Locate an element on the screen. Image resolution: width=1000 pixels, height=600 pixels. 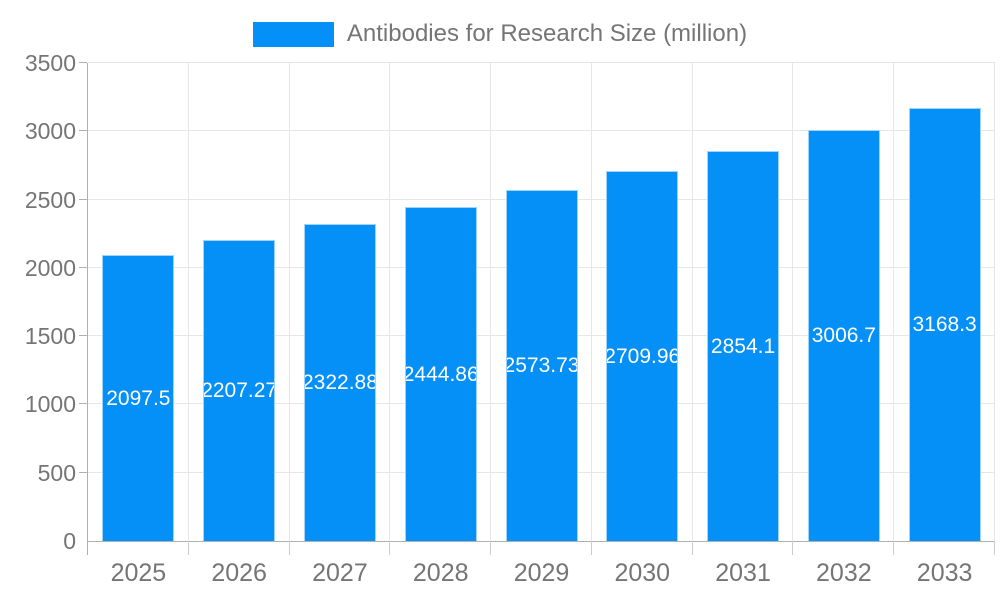
bar-value-label: 2854.1 is located at coordinates (743, 346).